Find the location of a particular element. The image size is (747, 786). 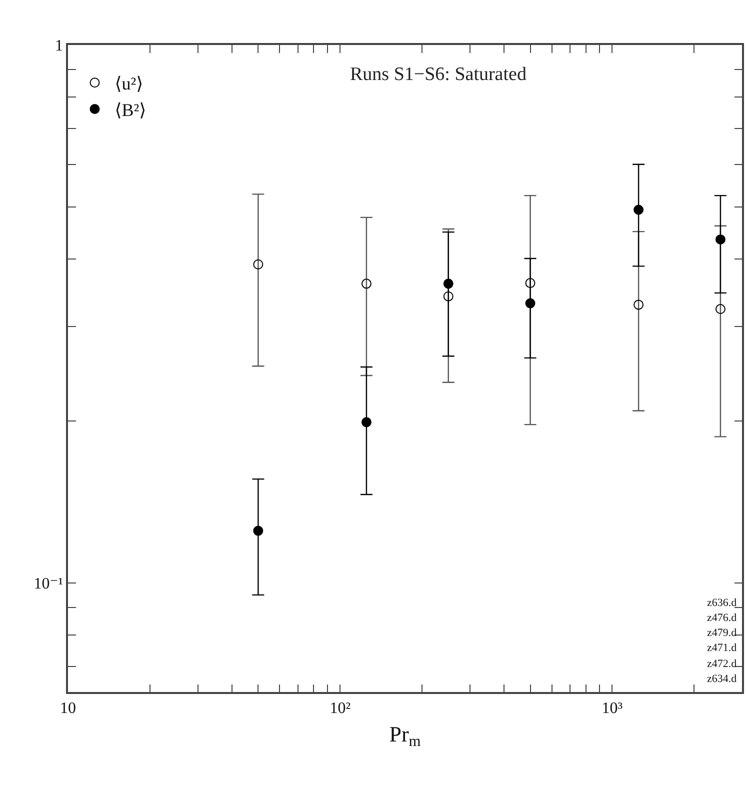

annotation: z471.d is located at coordinates (722, 648).